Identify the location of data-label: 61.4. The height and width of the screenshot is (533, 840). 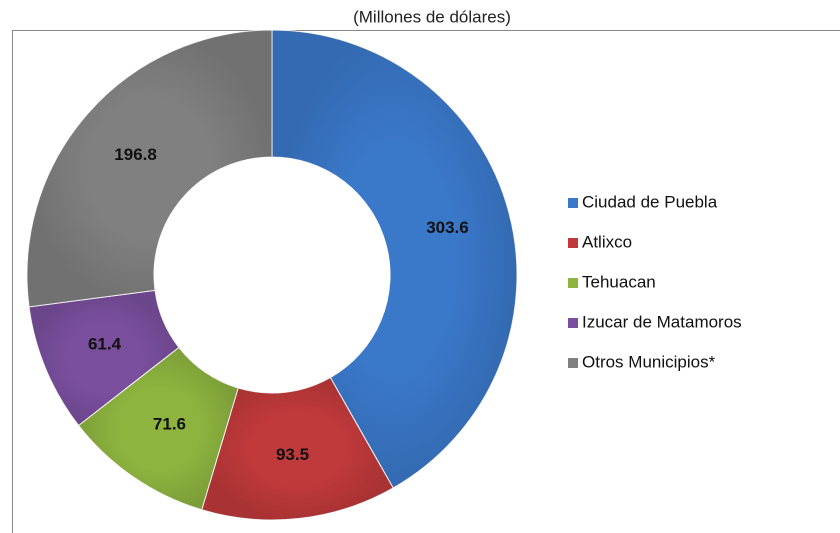
(105, 343).